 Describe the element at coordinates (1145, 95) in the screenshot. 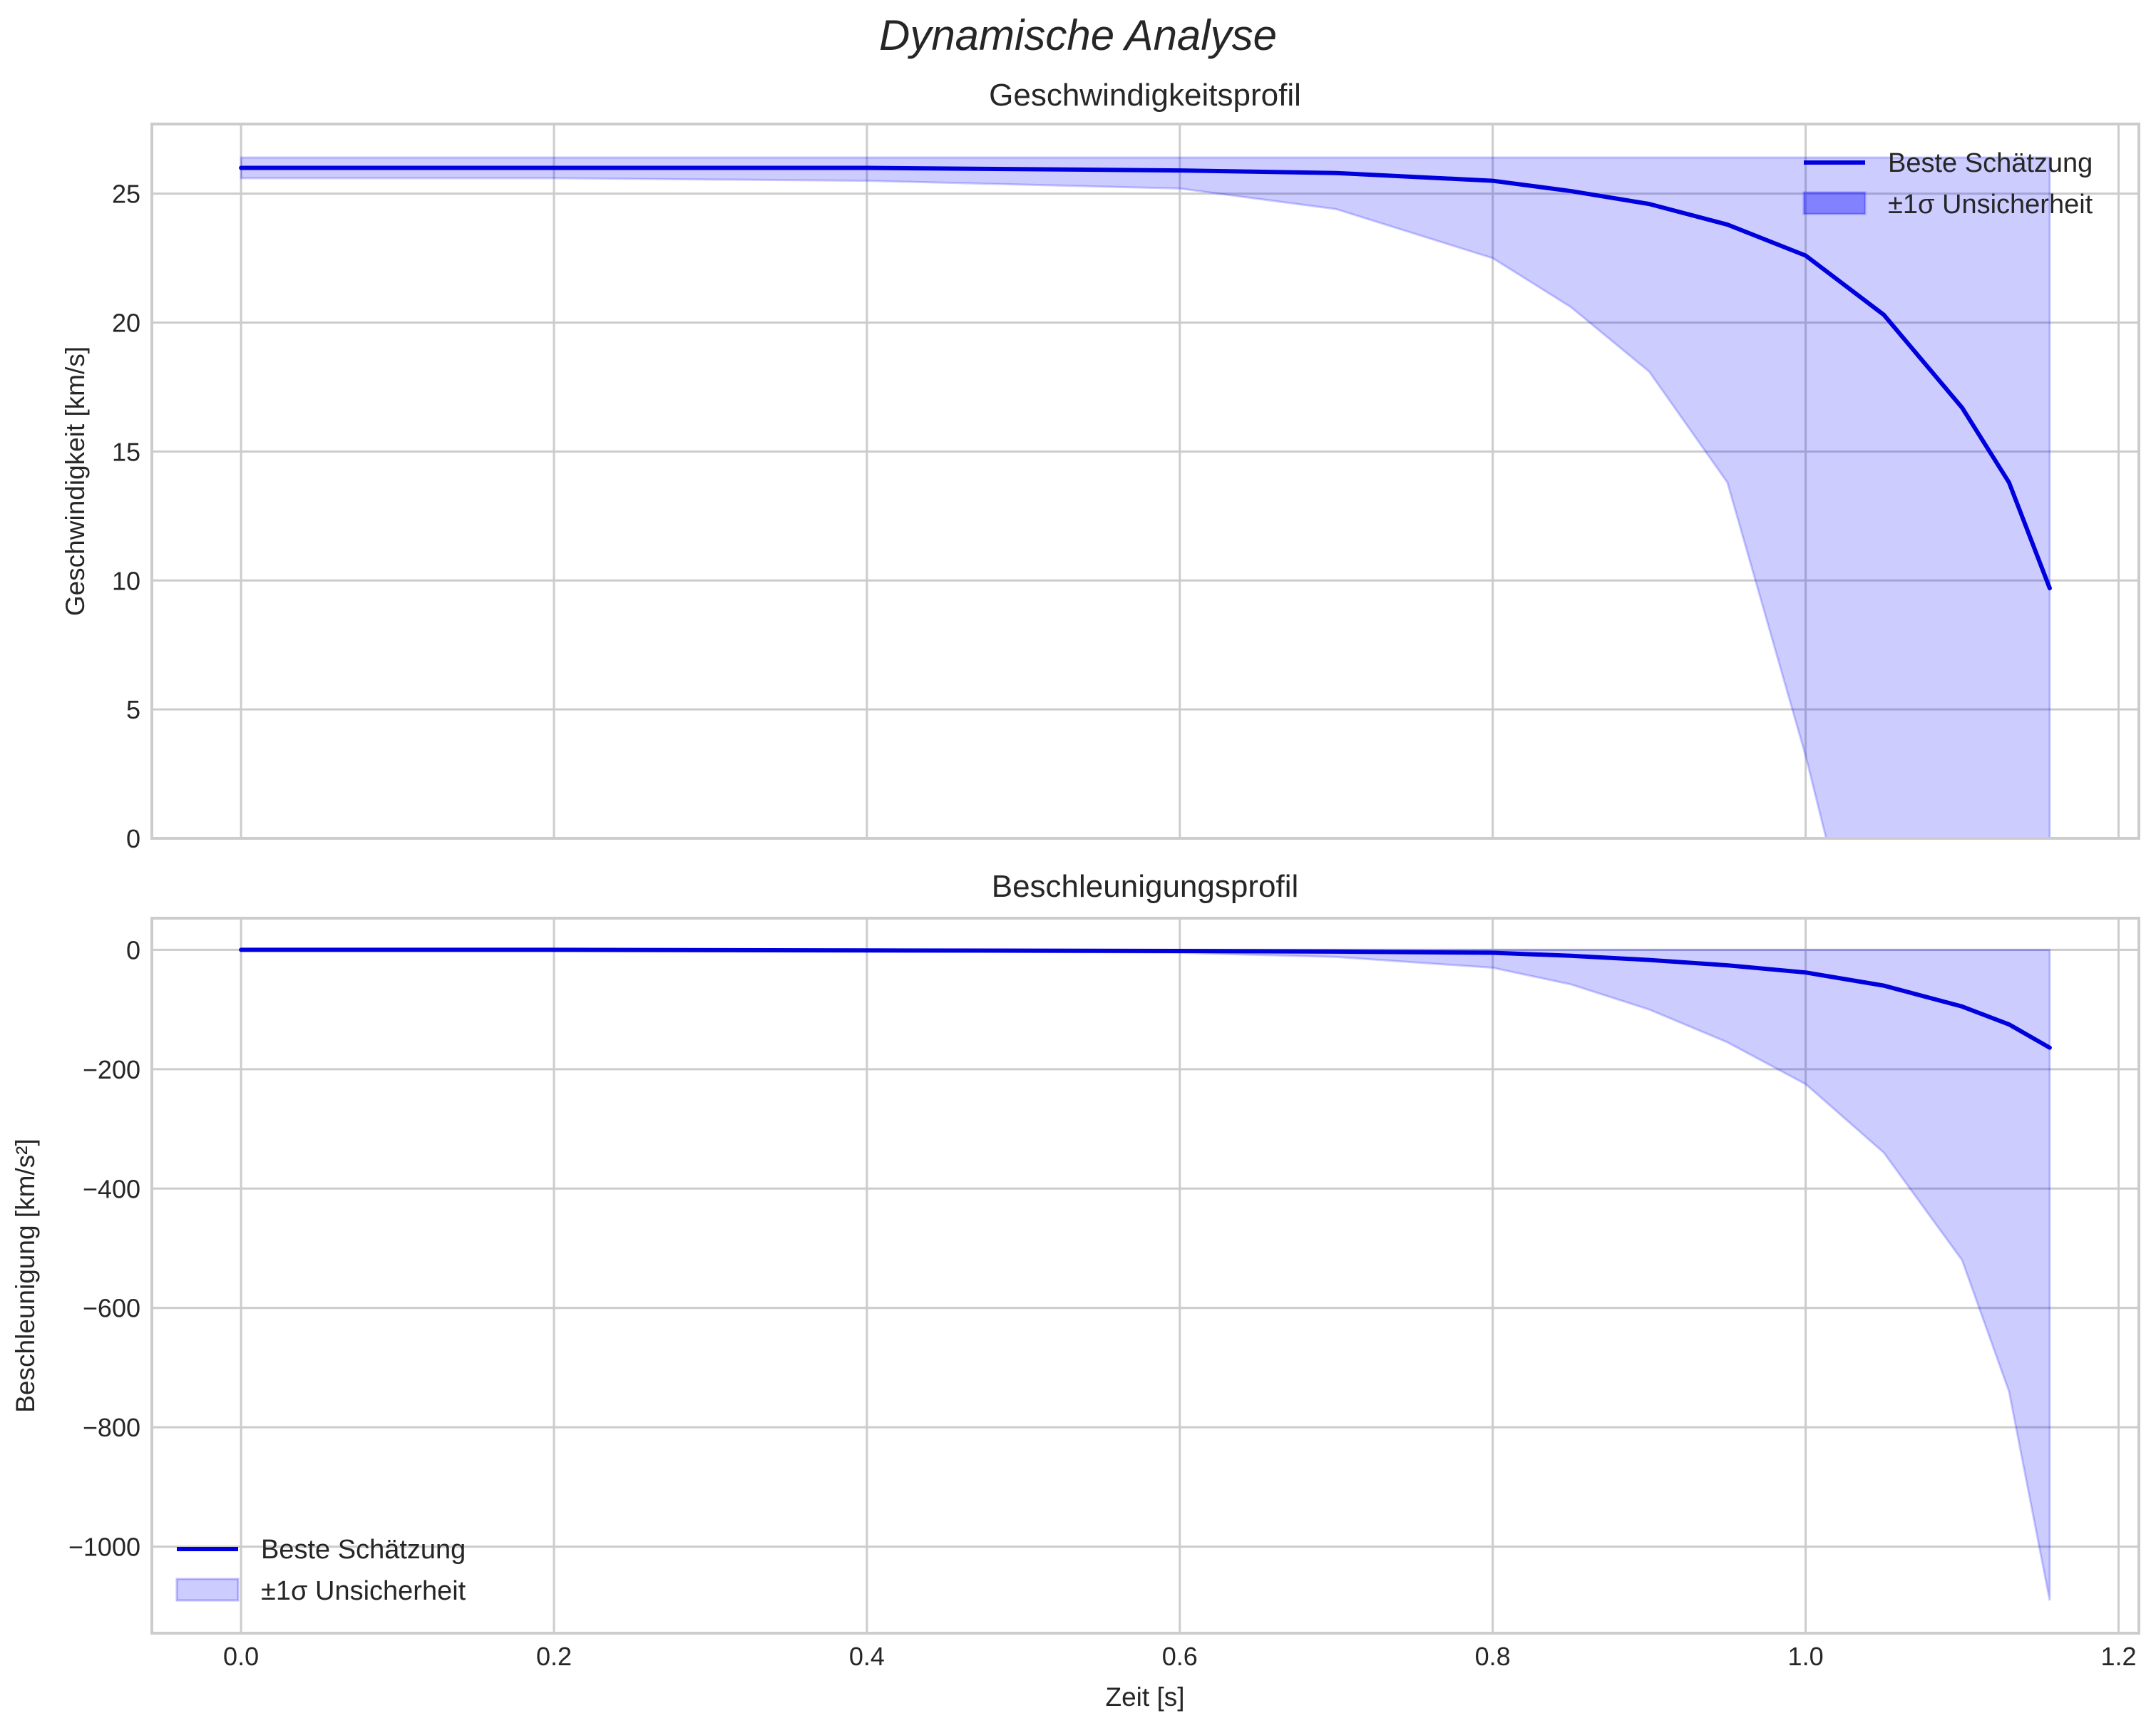

I see `velocity-panel-title: Geschwindigkeitsprofil` at that location.